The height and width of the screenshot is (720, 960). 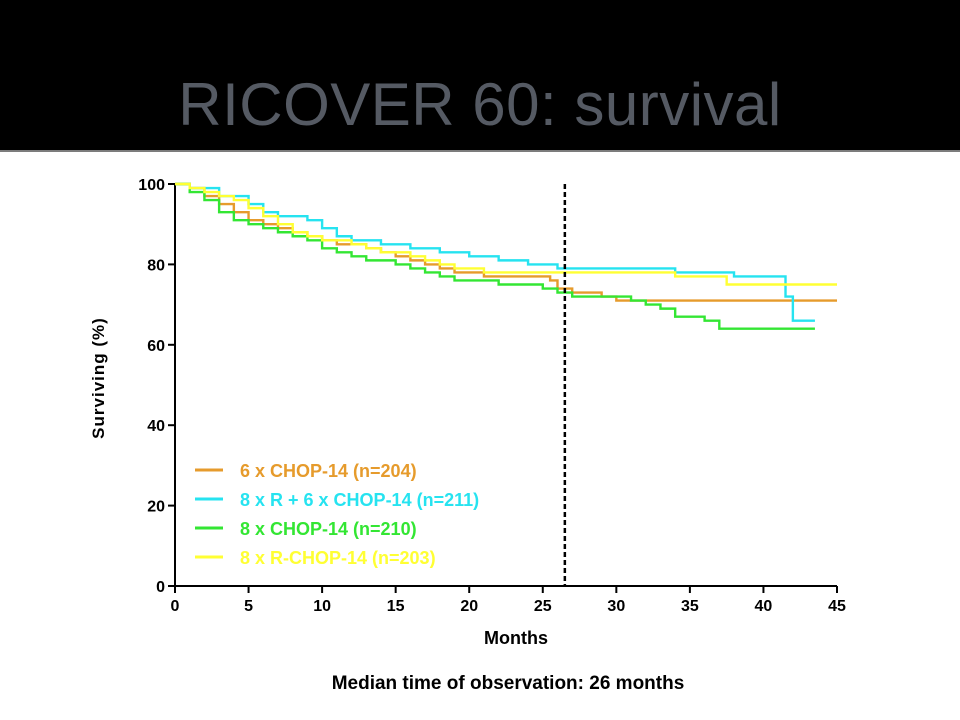 I want to click on x-tick-label: 15, so click(x=396, y=606).